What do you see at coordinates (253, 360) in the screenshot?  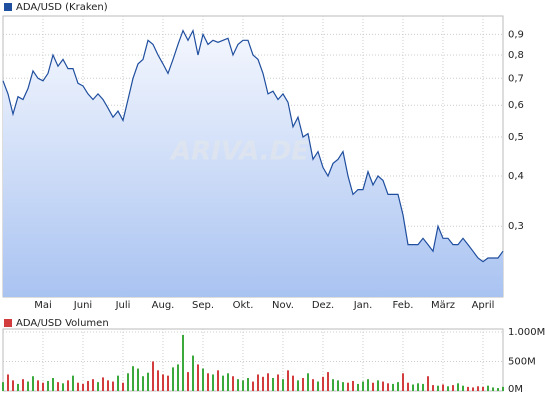 I see `plot-area` at bounding box center [253, 360].